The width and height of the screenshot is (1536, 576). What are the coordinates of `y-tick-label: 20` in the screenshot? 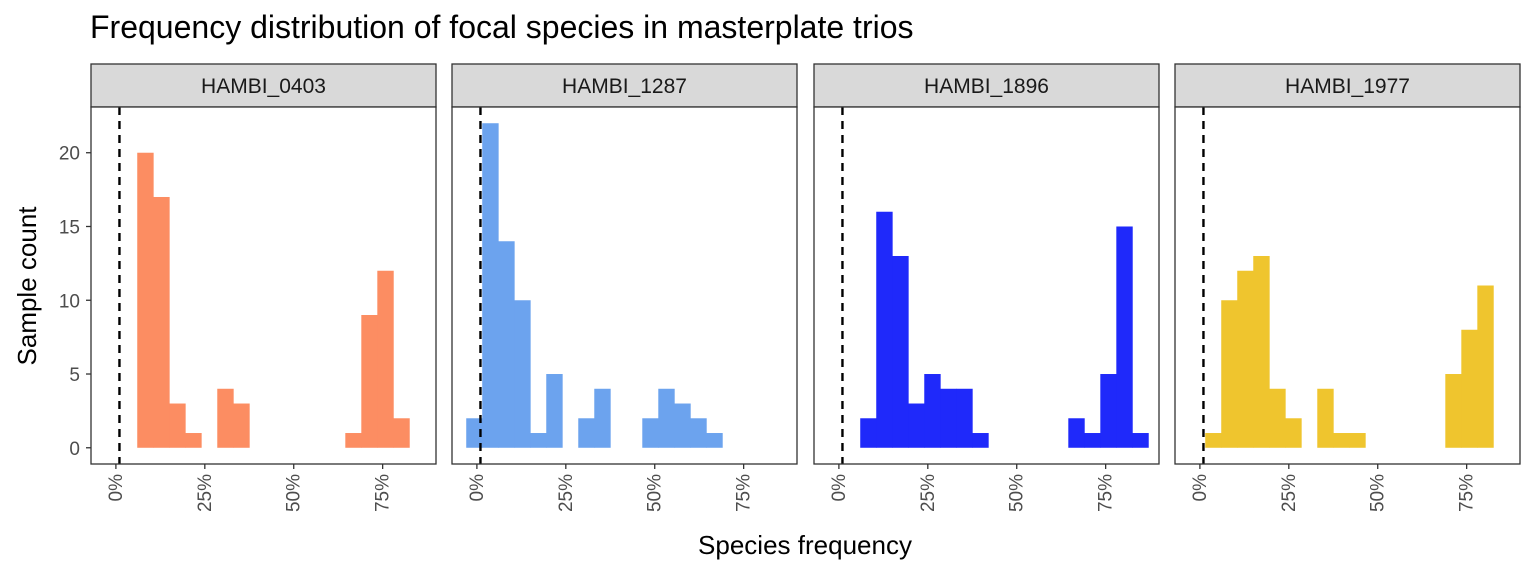 It's located at (69, 154).